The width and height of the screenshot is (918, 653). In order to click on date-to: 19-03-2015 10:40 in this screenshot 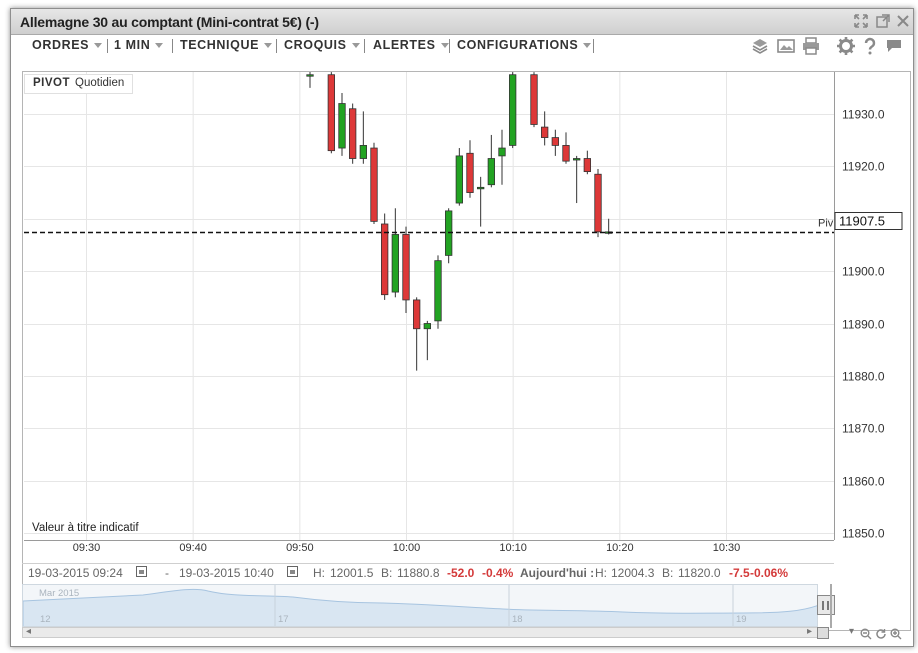, I will do `click(226, 573)`.